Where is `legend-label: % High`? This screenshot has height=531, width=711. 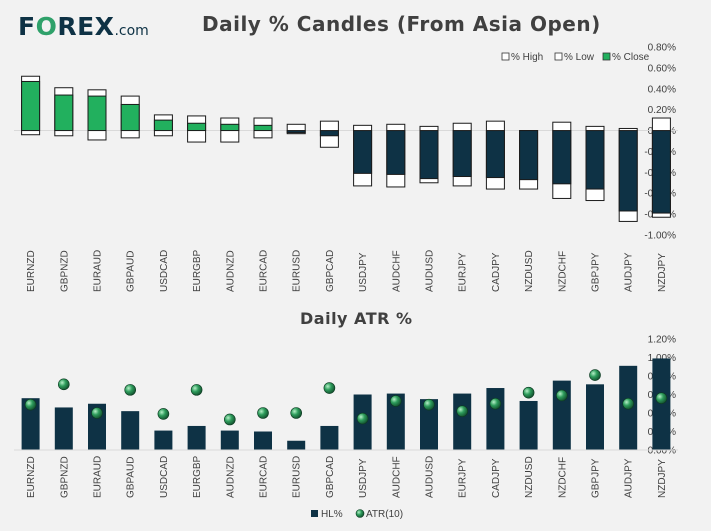
legend-label: % High is located at coordinates (527, 57).